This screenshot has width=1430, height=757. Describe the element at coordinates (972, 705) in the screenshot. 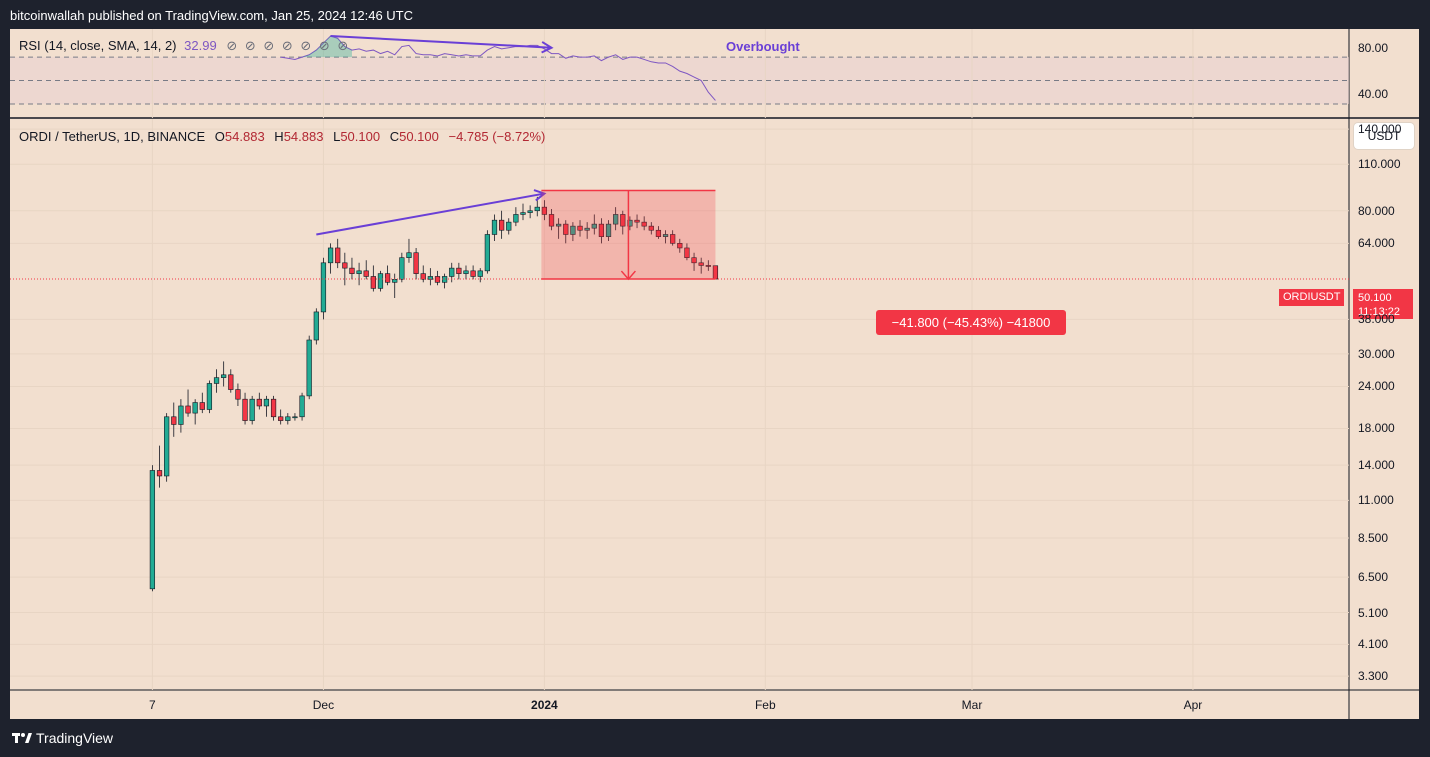

I see `time-tick: Mar` at that location.